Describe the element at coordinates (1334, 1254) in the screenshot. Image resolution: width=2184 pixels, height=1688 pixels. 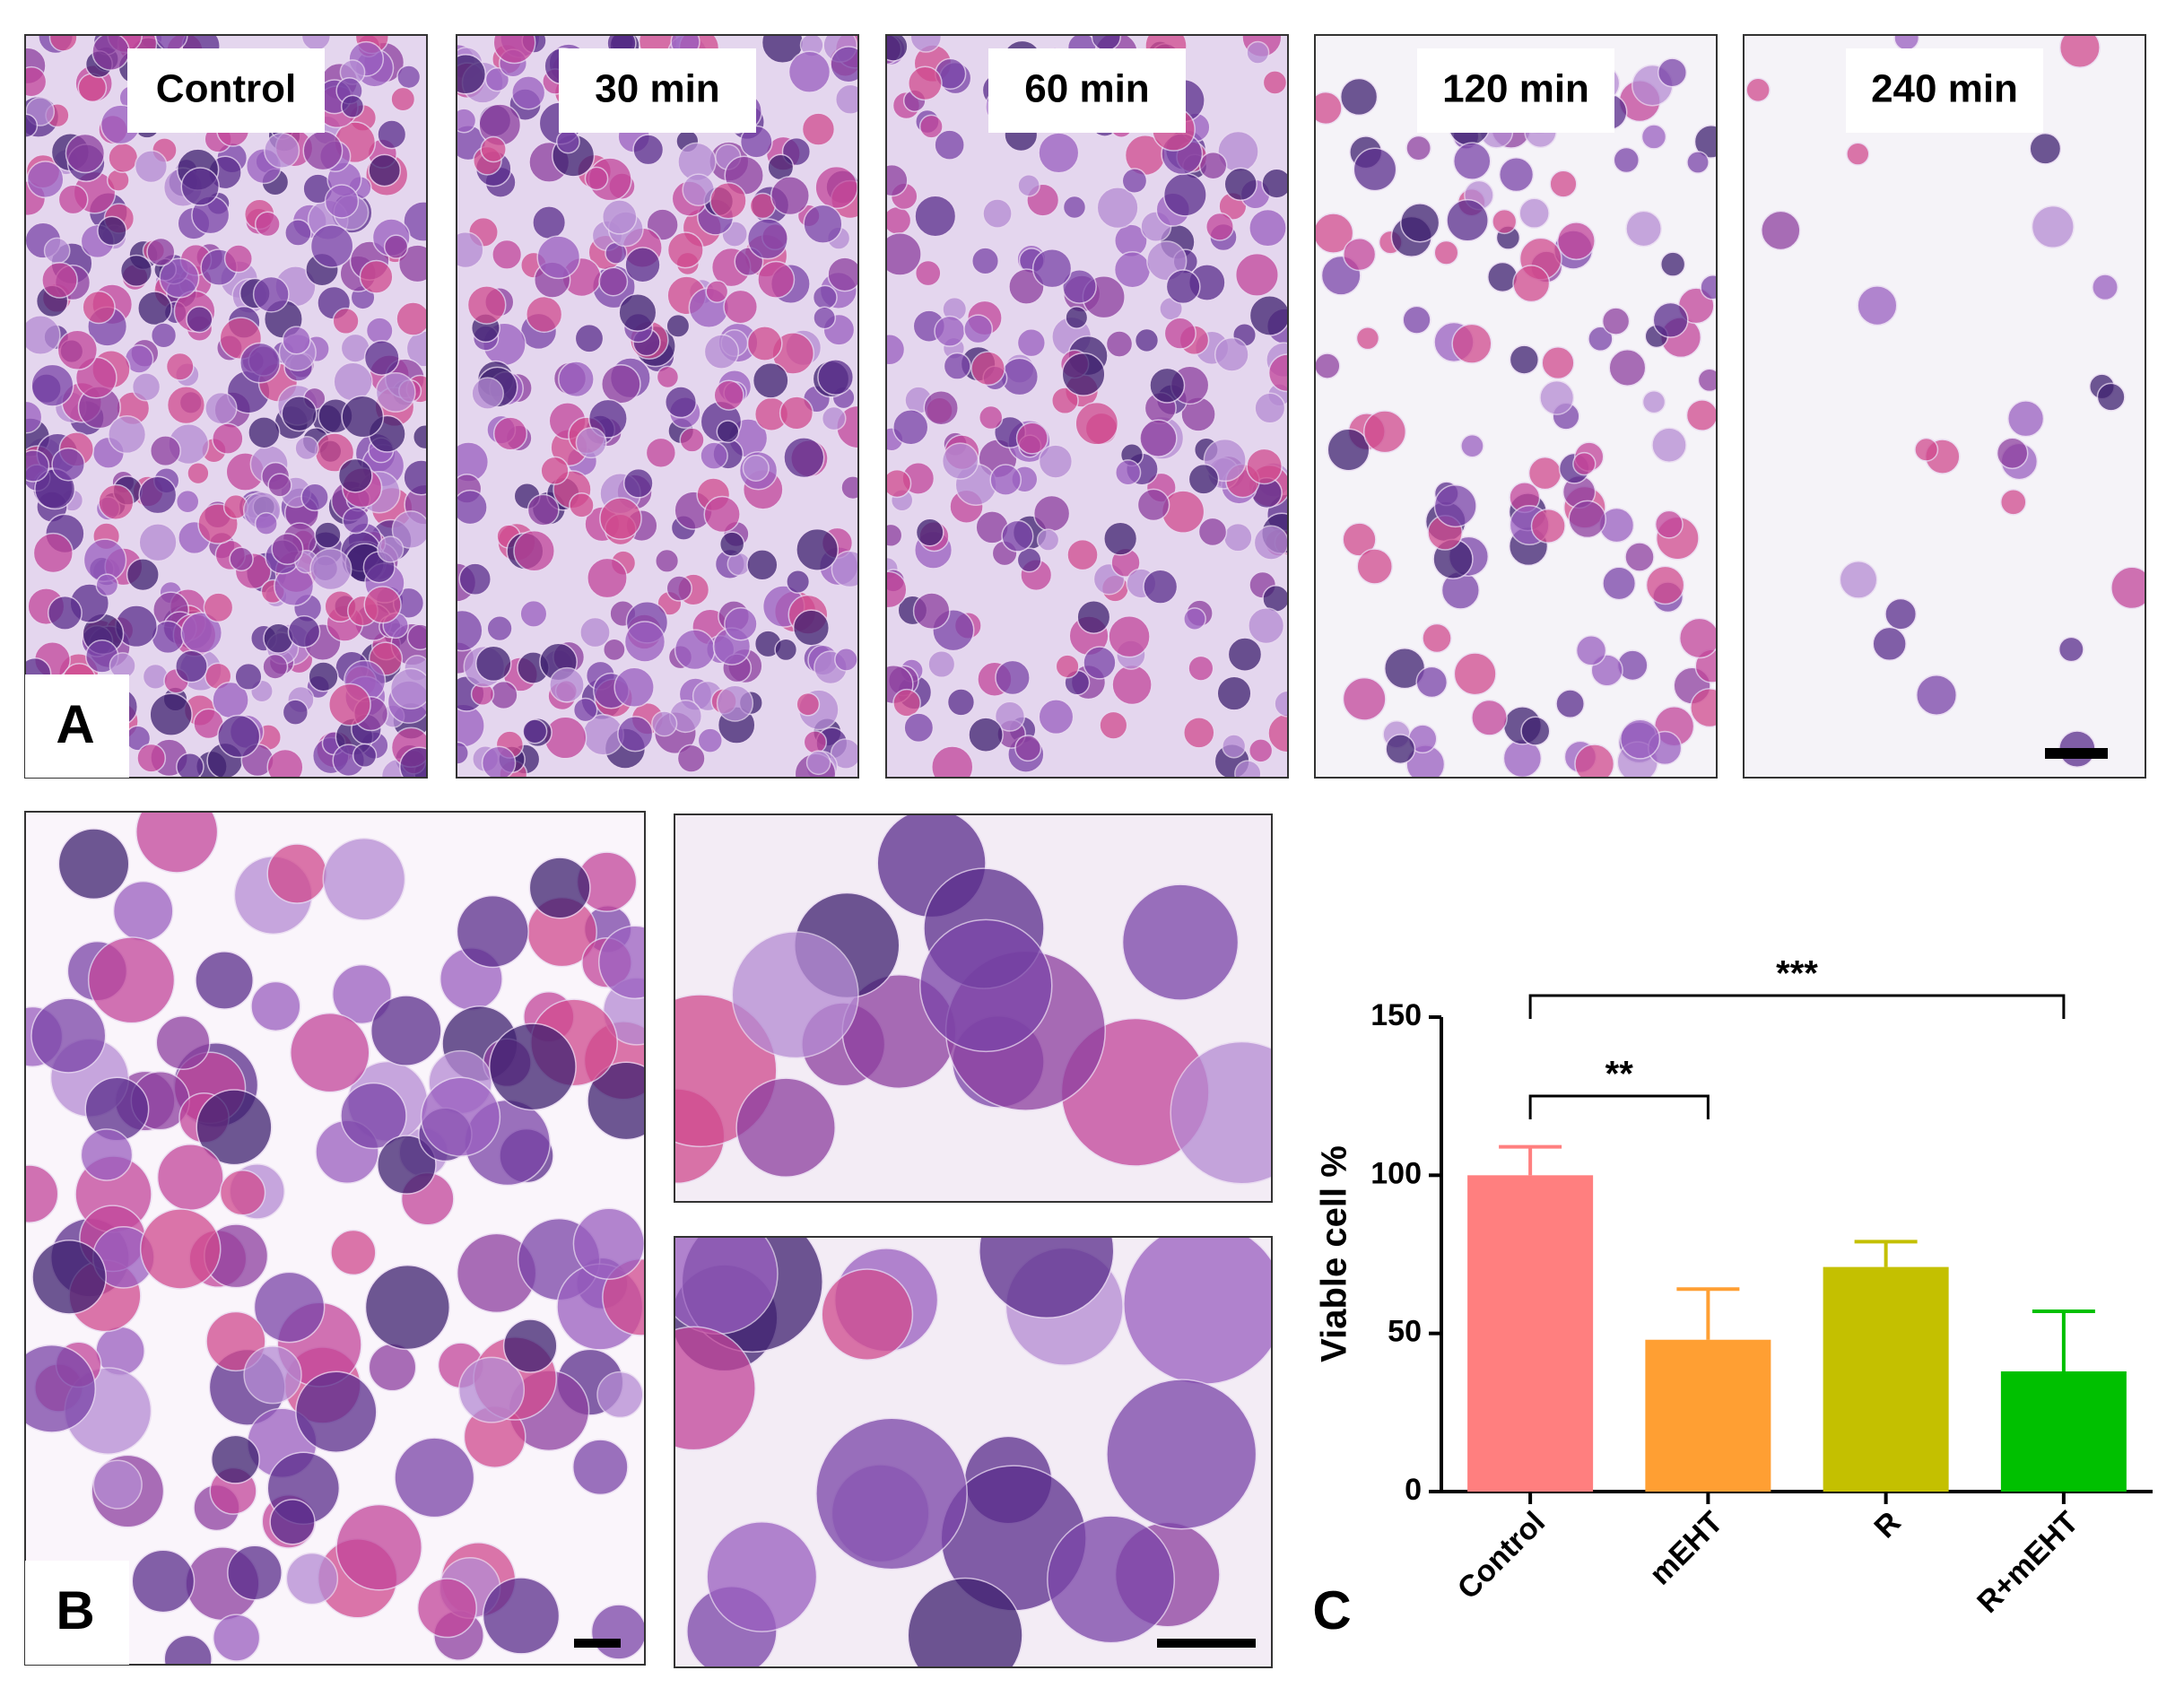
I see `y-axis-label: Viable cell %` at that location.